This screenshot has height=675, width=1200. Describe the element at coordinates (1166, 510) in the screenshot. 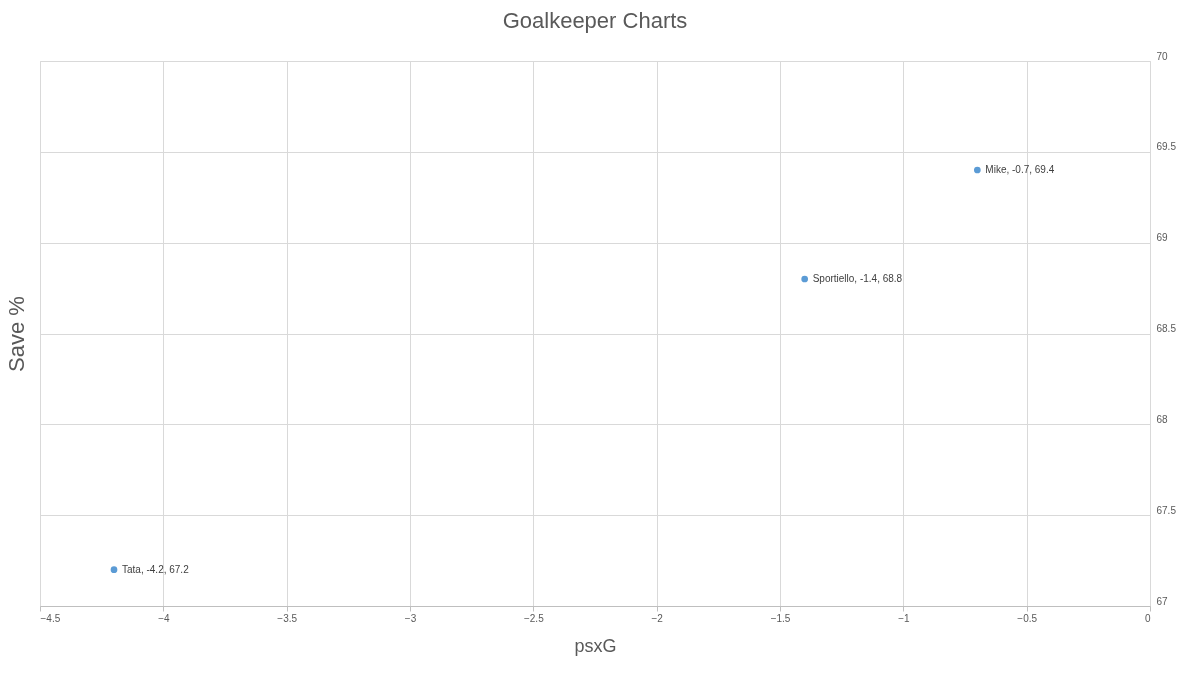

I see `y-tick-label: 67.5` at that location.